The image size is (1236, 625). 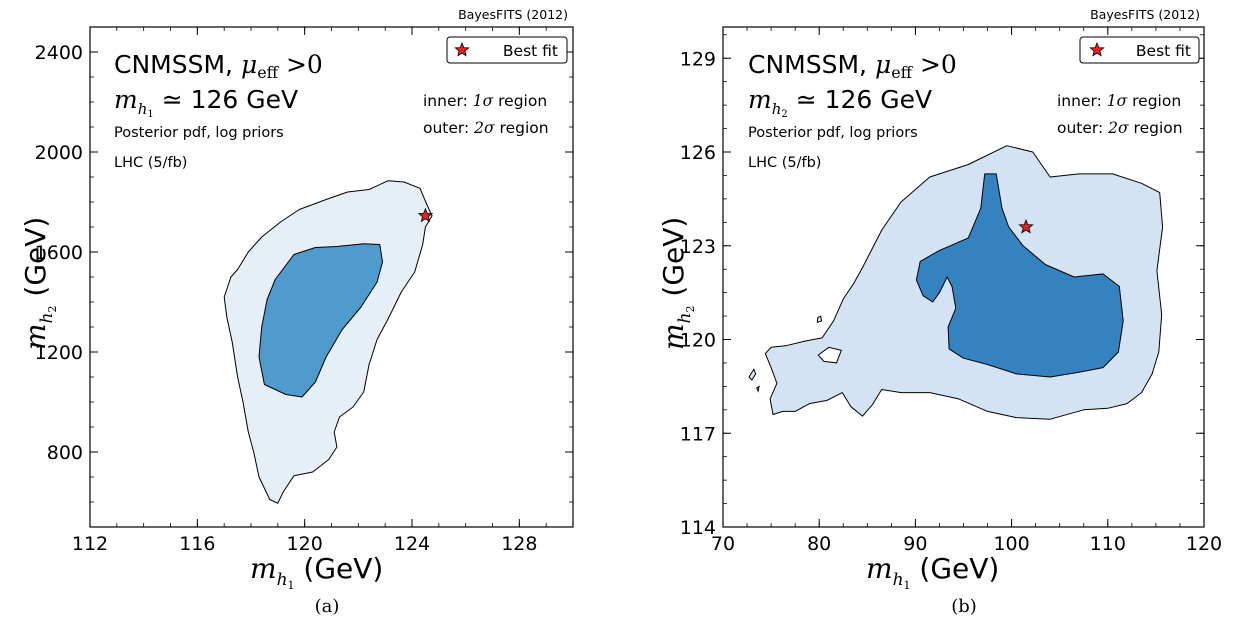 I want to click on title-a: CNMSSM, μeff >0, so click(x=218, y=66).